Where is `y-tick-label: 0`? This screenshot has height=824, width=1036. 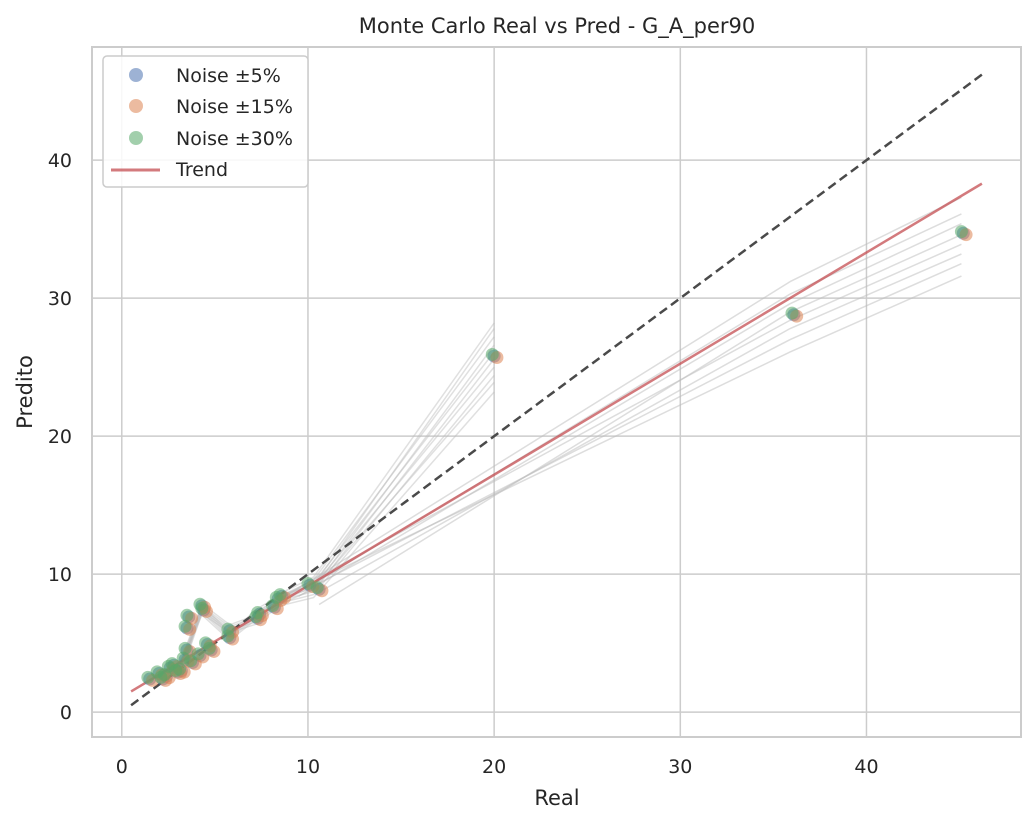
y-tick-label: 0 is located at coordinates (66, 713).